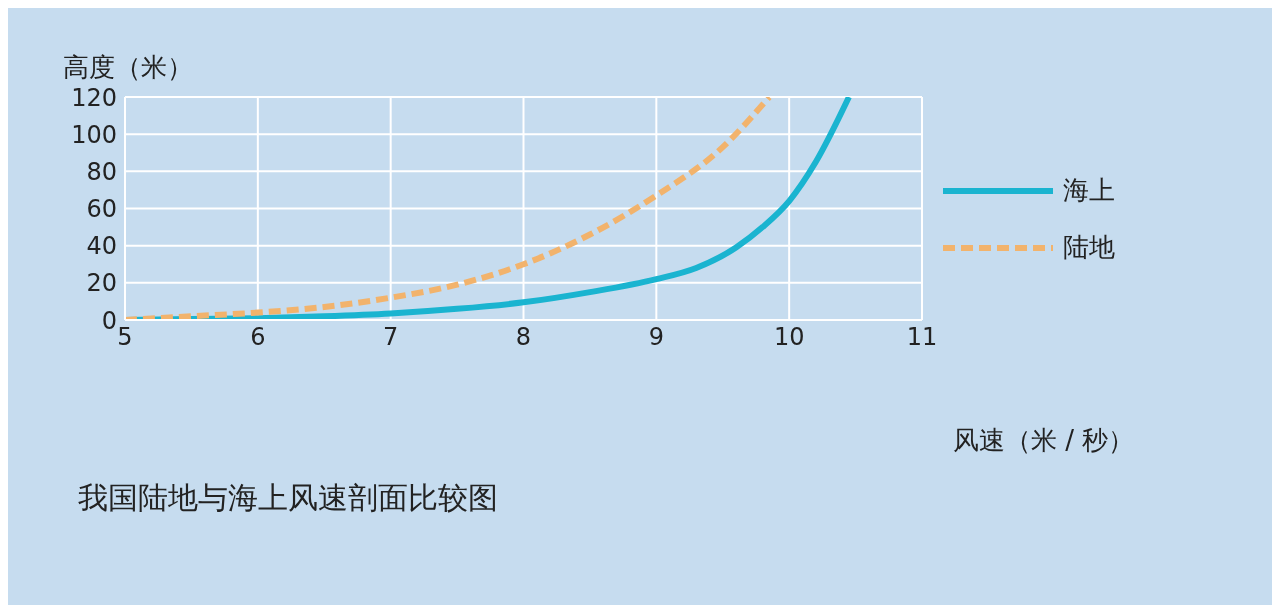  I want to click on x-tick-label: 7, so click(391, 337).